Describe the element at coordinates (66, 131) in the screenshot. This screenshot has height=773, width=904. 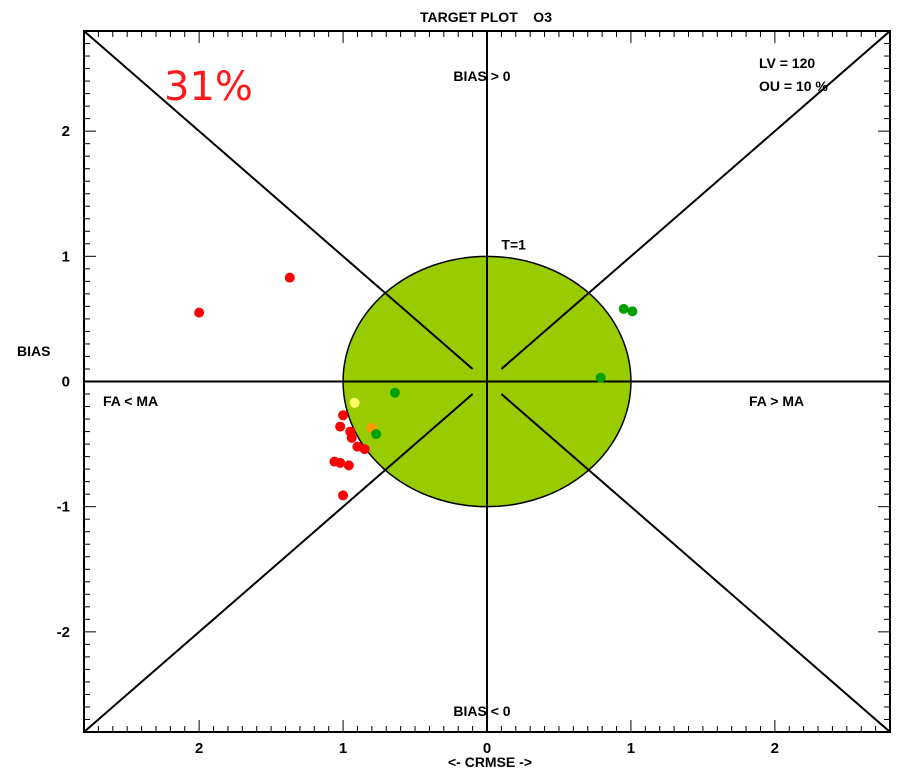
I see `y-tick-label: 2` at that location.